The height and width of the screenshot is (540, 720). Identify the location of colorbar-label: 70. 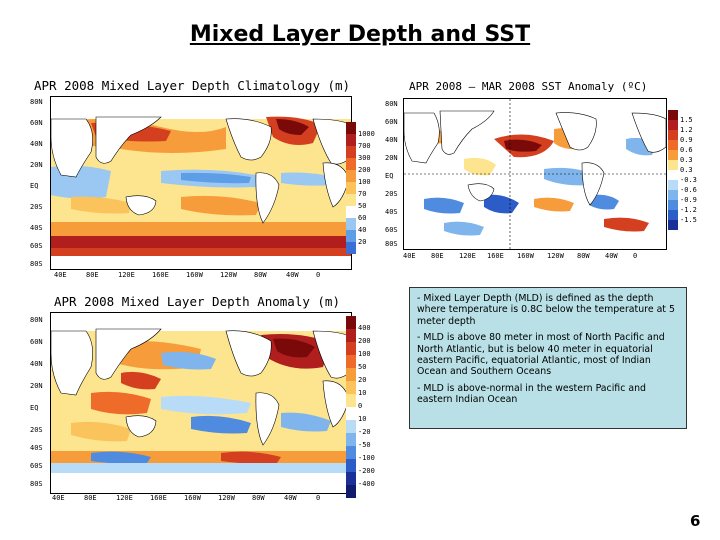
(362, 194).